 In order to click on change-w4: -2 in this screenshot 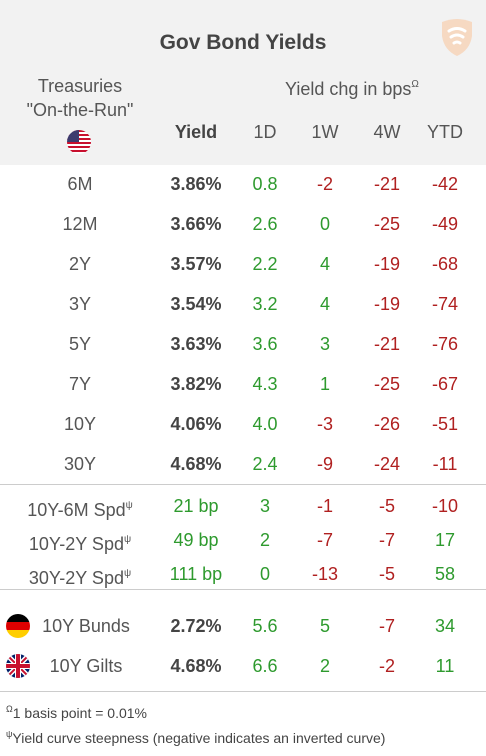, I will do `click(386, 666)`.